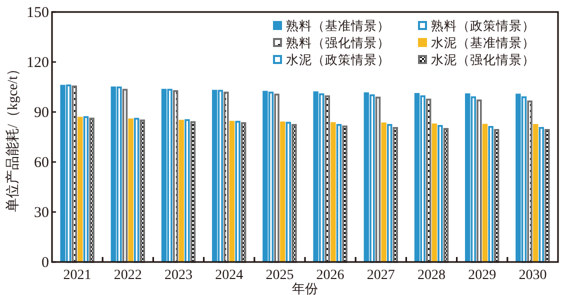  What do you see at coordinates (338, 26) in the screenshot?
I see `legend-label: 熟料（基准情景）` at bounding box center [338, 26].